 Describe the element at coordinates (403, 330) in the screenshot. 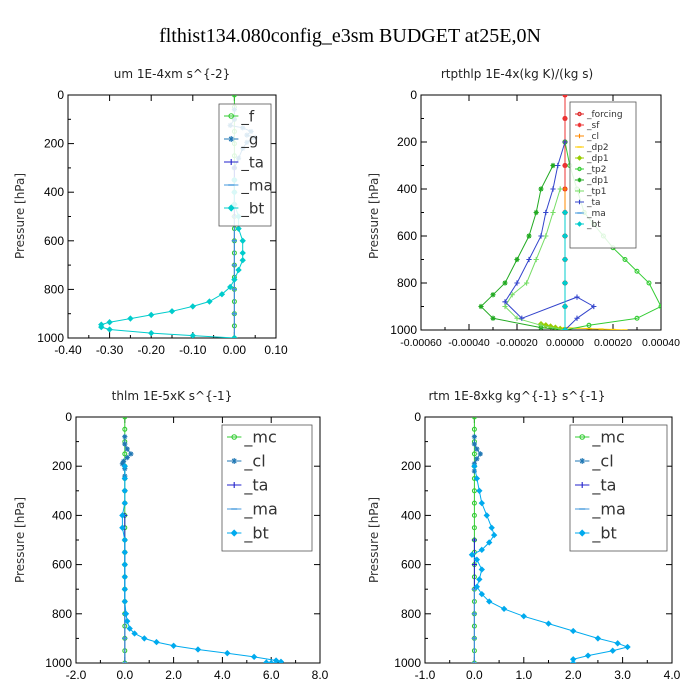

I see `y-tick-label: 1000` at that location.